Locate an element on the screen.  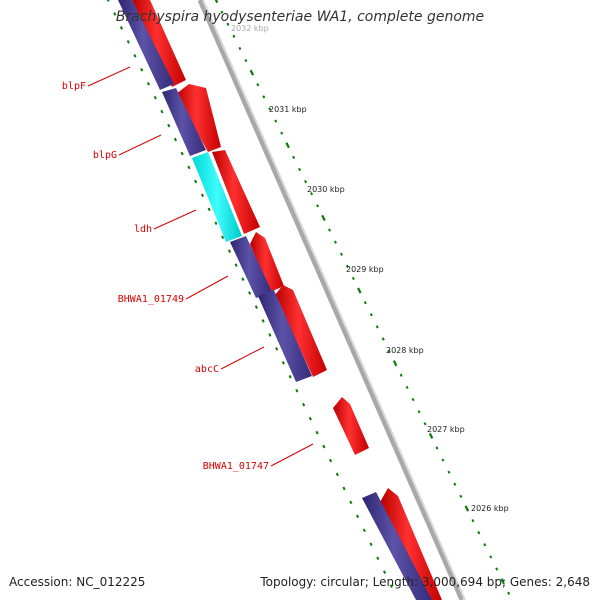
gene-label-BHWA1-01749: BHWA1_01749 is located at coordinates (151, 299).